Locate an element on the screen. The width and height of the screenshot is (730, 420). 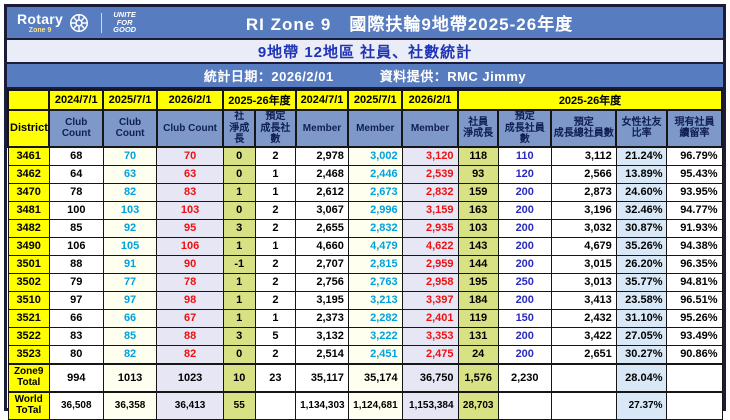
table-cell: 994 is located at coordinates (76, 377).